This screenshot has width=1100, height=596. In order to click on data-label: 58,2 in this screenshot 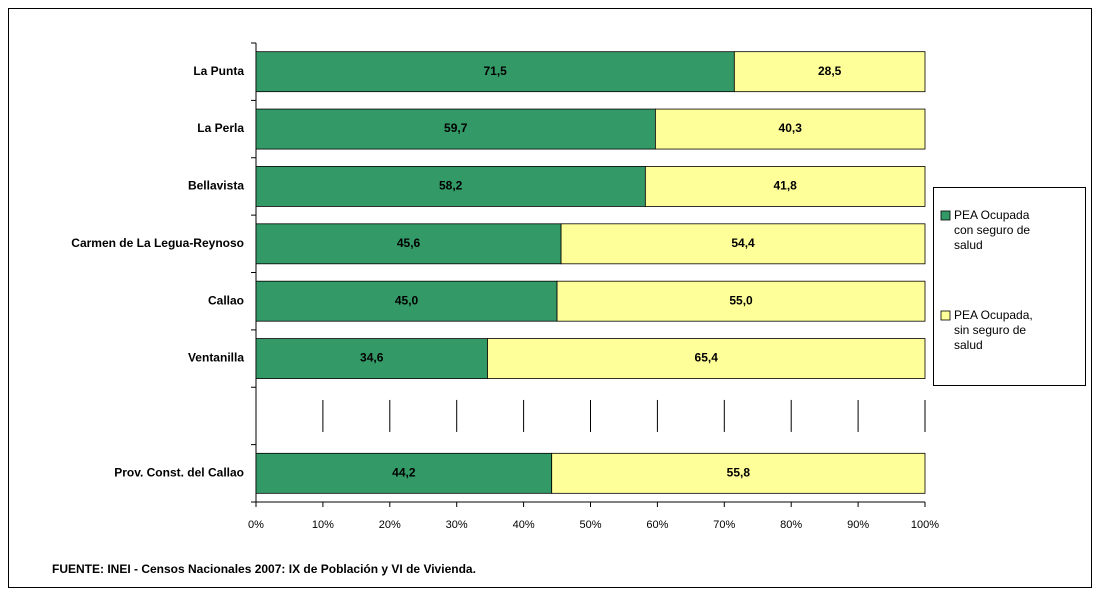, I will do `click(451, 186)`.